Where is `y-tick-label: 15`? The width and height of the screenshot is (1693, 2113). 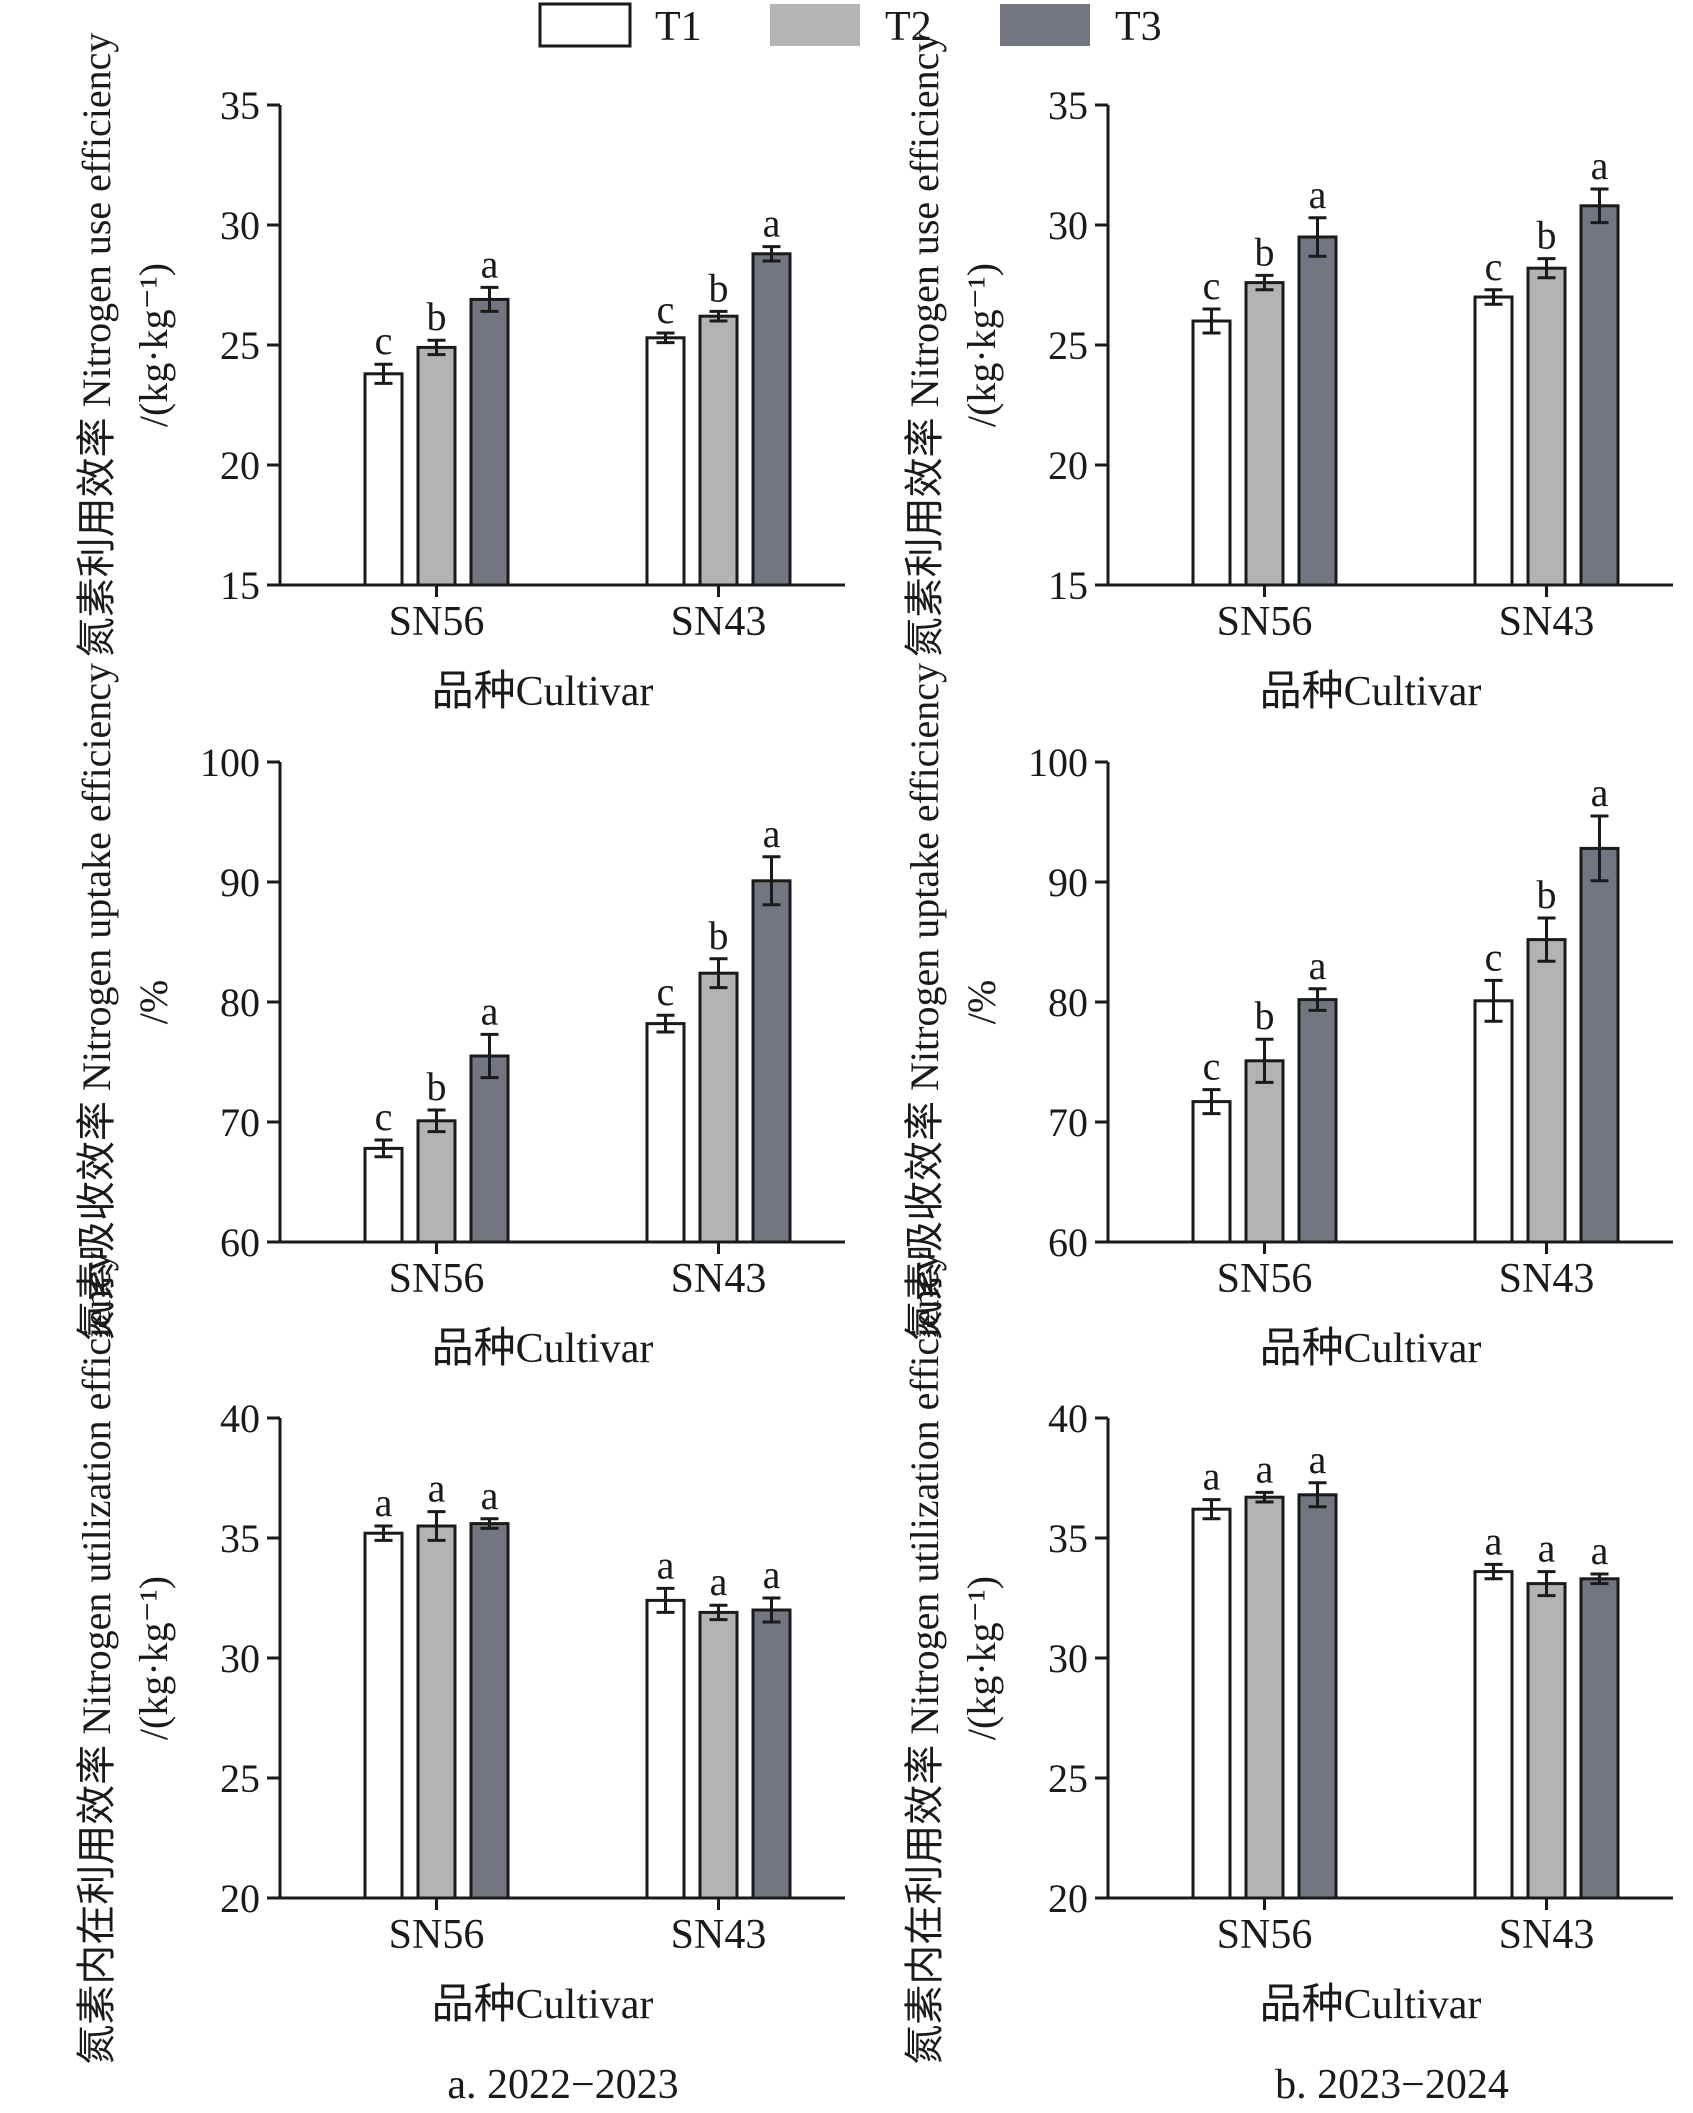
y-tick-label: 15 is located at coordinates (240, 585).